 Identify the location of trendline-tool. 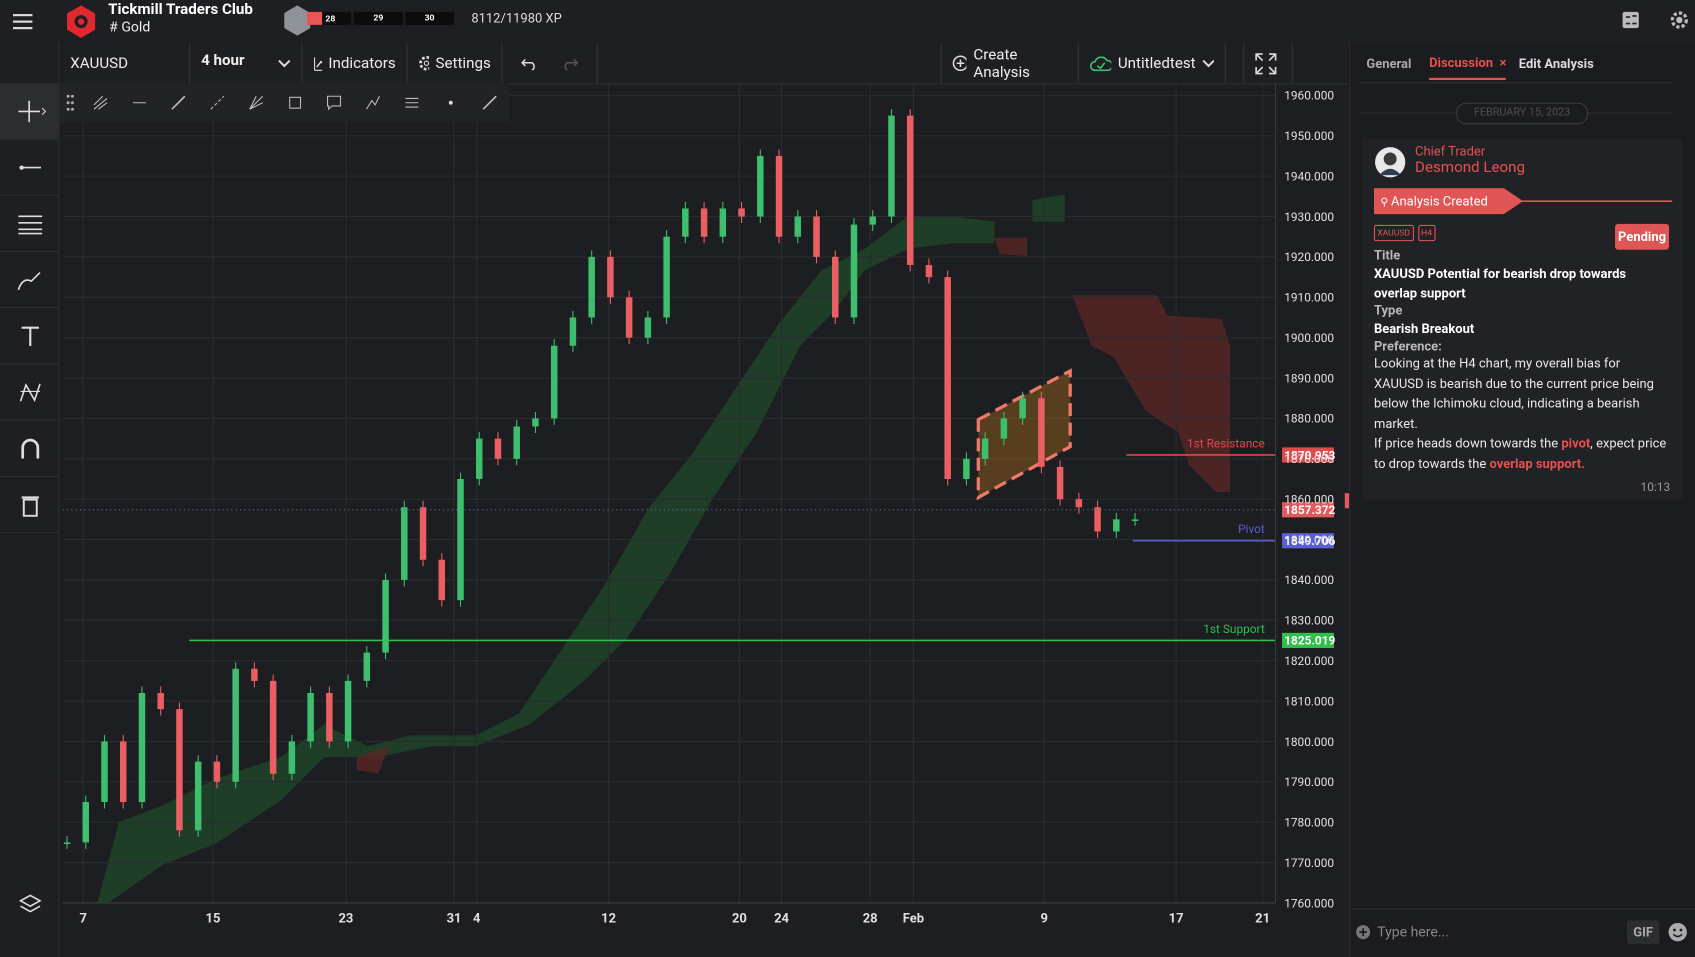
(178, 102).